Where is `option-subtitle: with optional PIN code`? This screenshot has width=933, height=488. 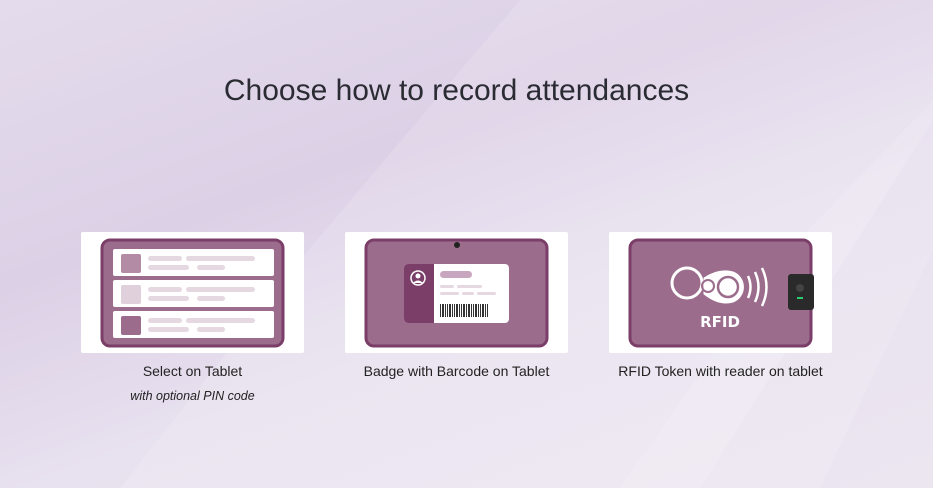 option-subtitle: with optional PIN code is located at coordinates (192, 396).